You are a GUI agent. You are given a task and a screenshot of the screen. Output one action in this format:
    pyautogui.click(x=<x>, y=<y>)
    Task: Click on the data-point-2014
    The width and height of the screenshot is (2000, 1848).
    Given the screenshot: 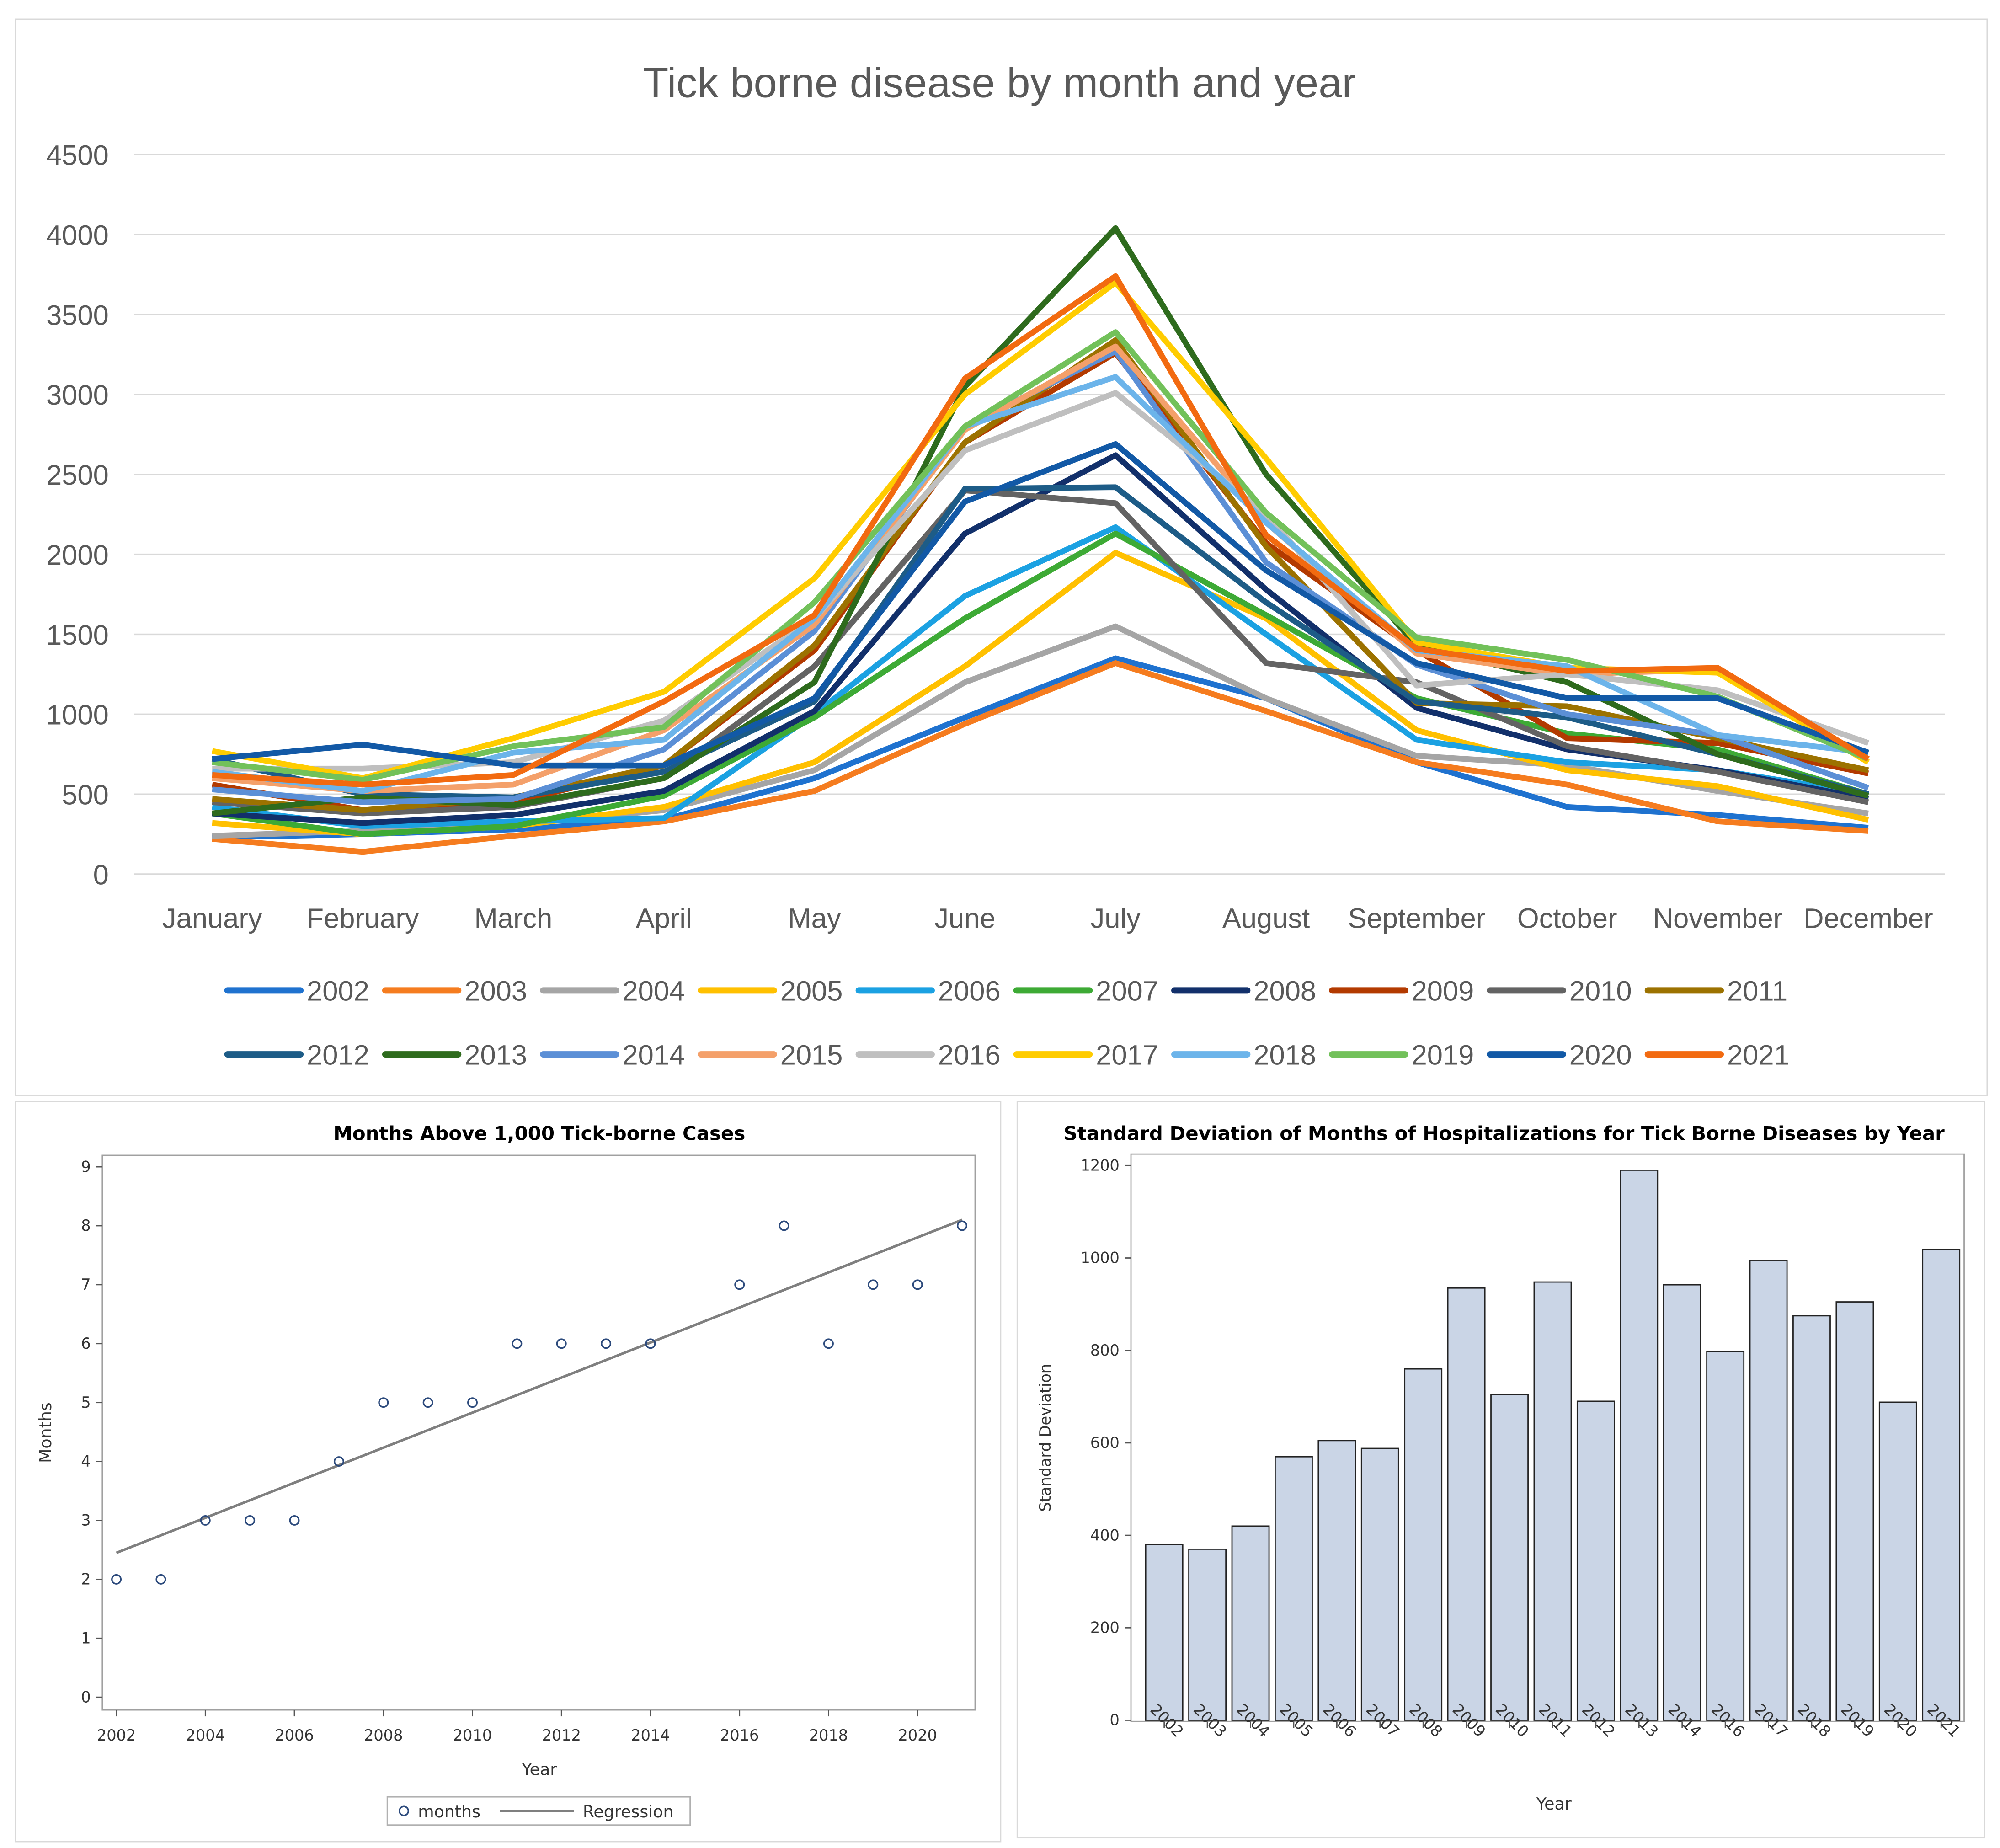 What is the action you would take?
    pyautogui.click(x=650, y=1343)
    